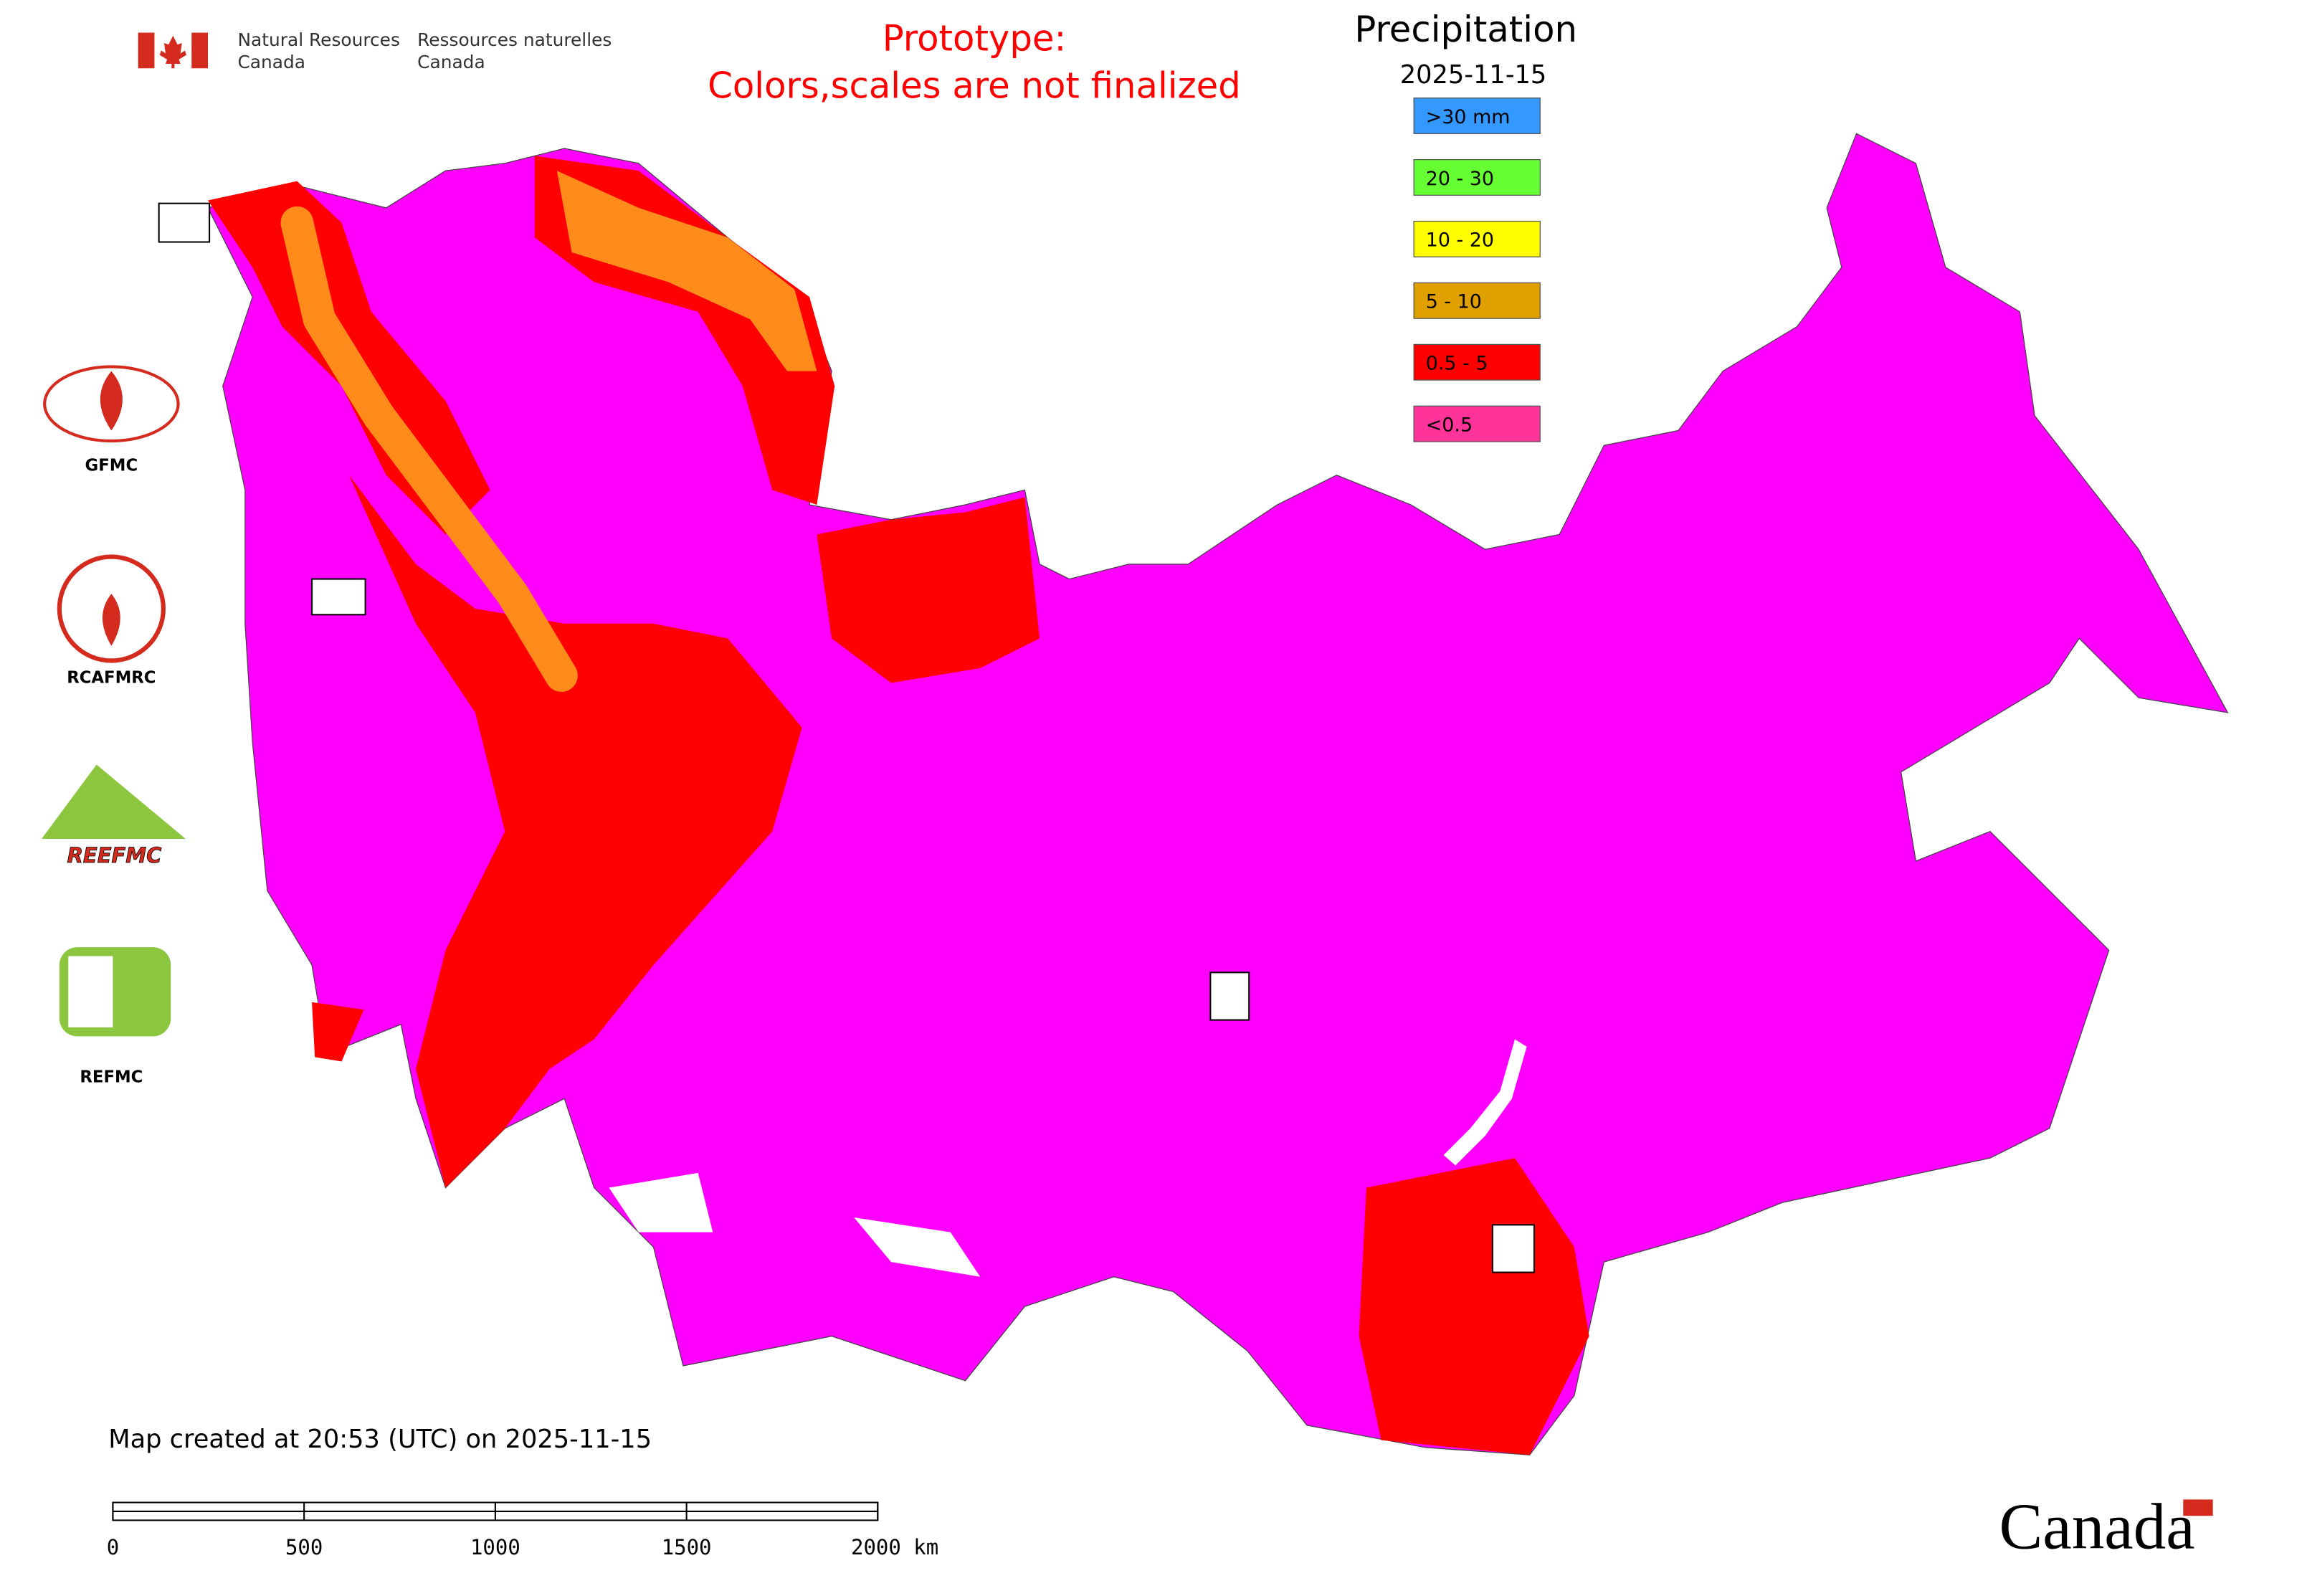 Image resolution: width=2302 pixels, height=1596 pixels. I want to click on legend-label: 5 - 10, so click(1454, 302).